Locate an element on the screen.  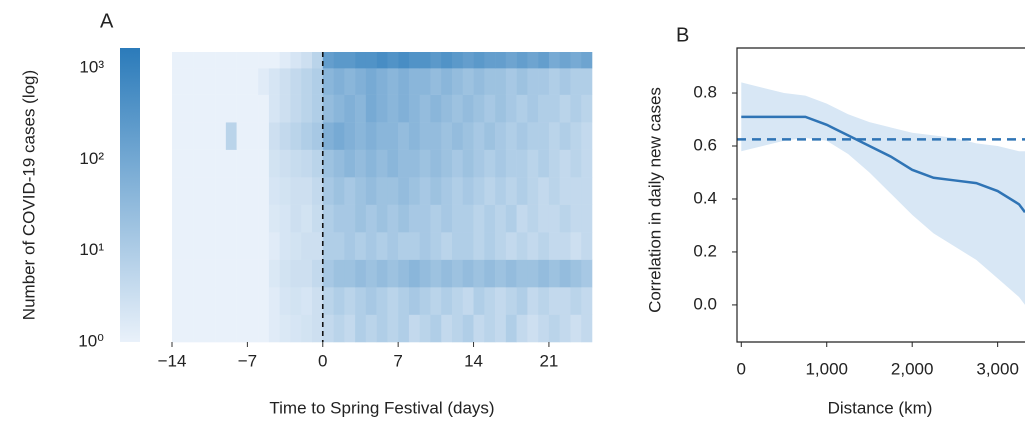
x-tick-label: 0 is located at coordinates (322, 360).